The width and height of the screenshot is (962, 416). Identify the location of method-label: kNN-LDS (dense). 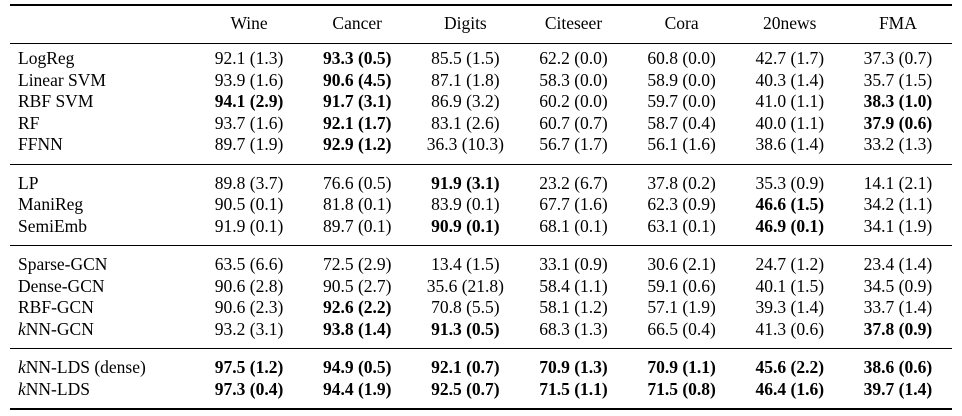
(82, 367).